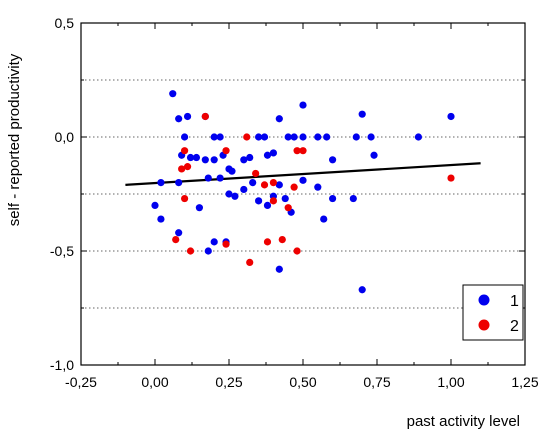 The height and width of the screenshot is (438, 550). Describe the element at coordinates (228, 382) in the screenshot. I see `x-tick-label: 0,25` at that location.